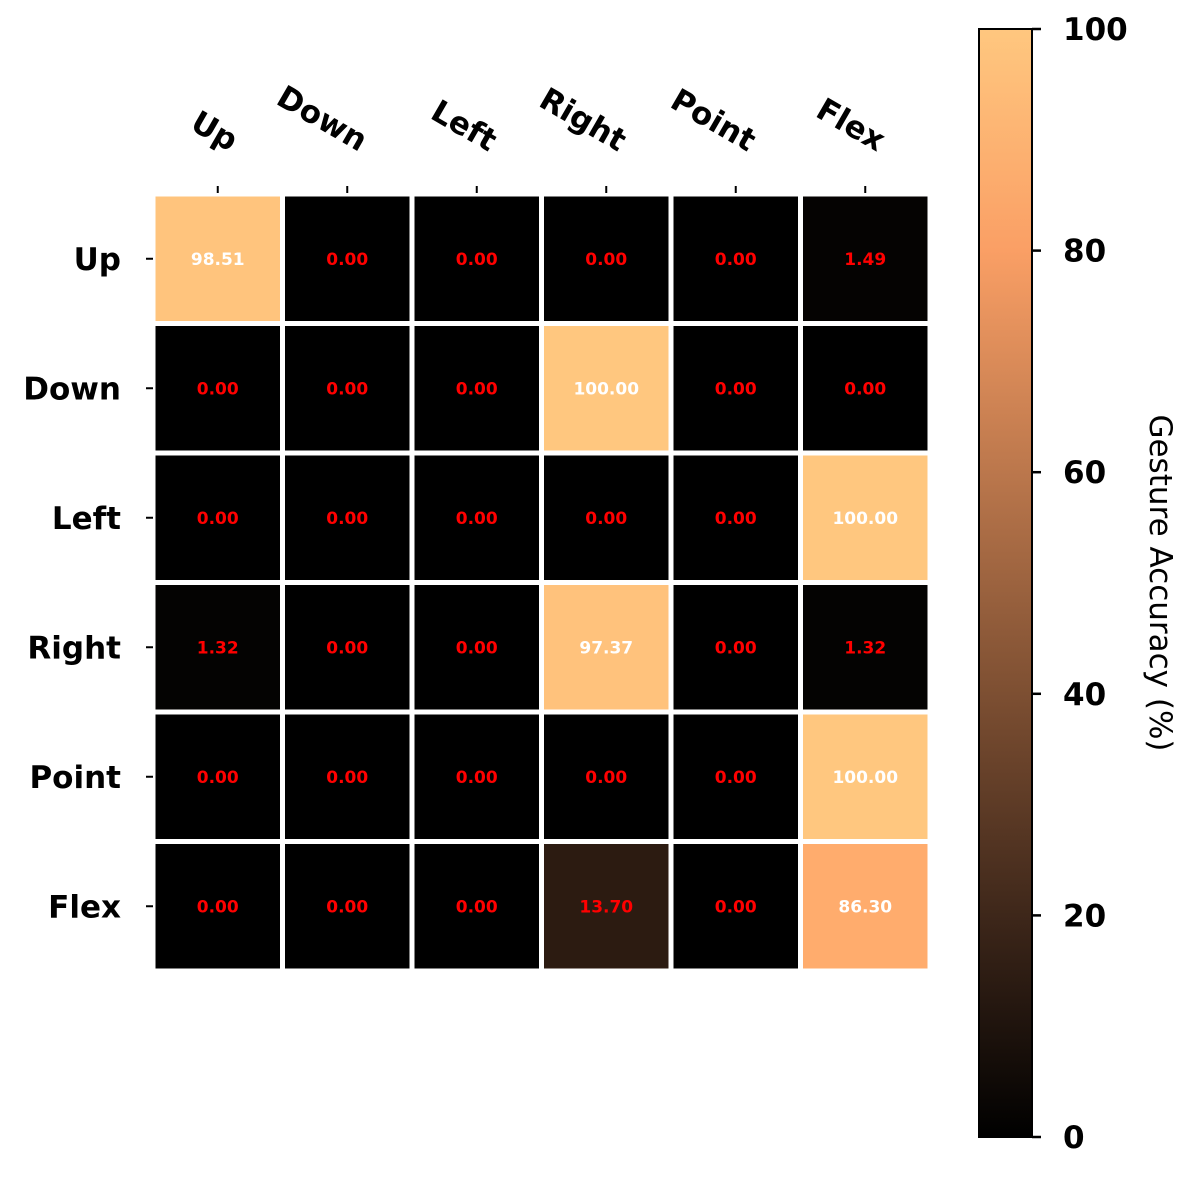  What do you see at coordinates (582, 120) in the screenshot?
I see `x-tick-label: Right` at bounding box center [582, 120].